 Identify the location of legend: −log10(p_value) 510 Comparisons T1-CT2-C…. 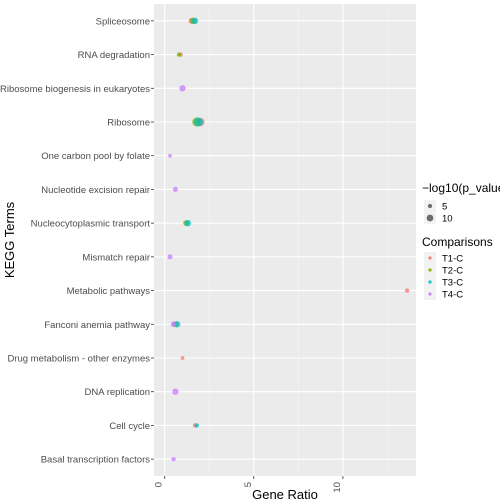
(461, 241).